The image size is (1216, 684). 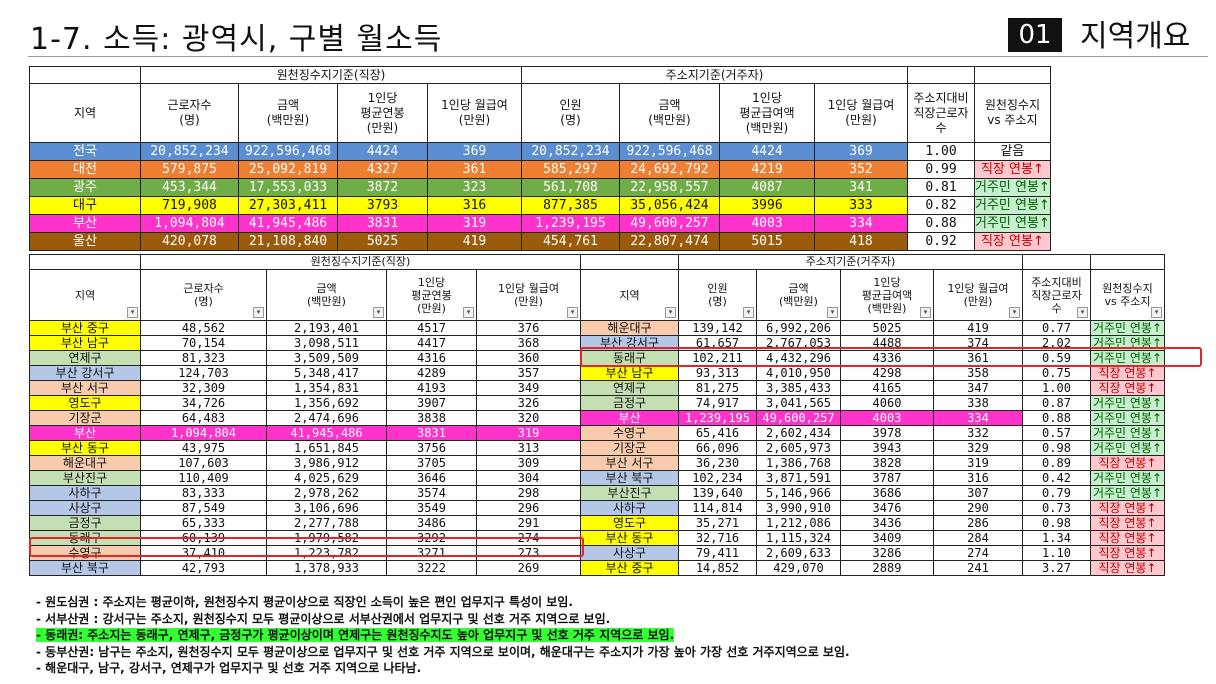 What do you see at coordinates (85, 463) in the screenshot?
I see `region-cell: 해운대구` at bounding box center [85, 463].